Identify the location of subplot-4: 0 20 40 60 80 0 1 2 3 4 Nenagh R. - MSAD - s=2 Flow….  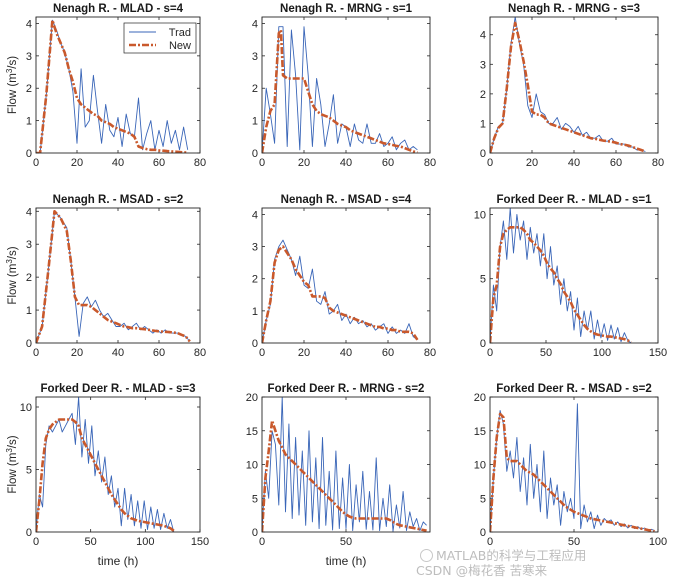
(106, 276).